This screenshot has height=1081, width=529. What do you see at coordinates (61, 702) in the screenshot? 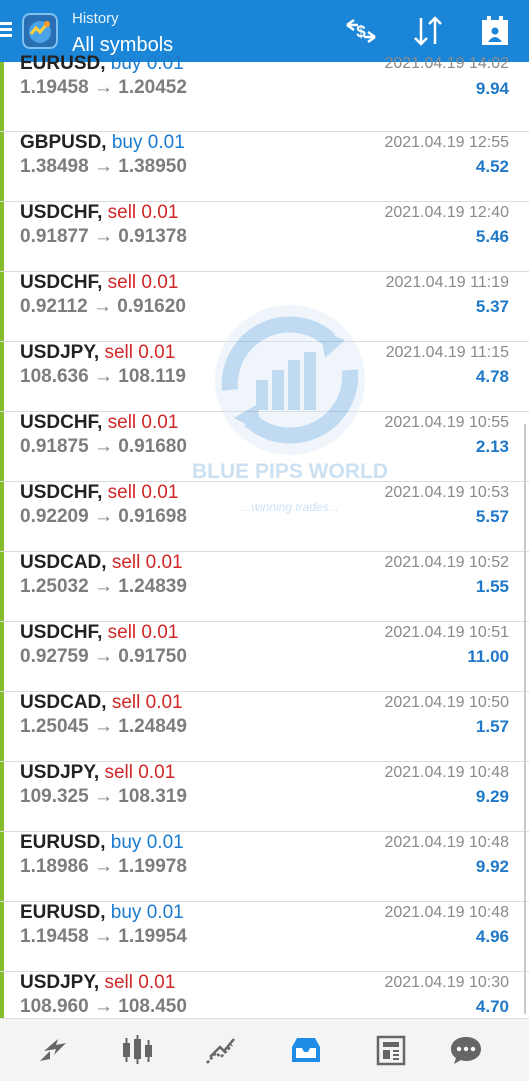
I see `trade-symbol: USDCAD` at bounding box center [61, 702].